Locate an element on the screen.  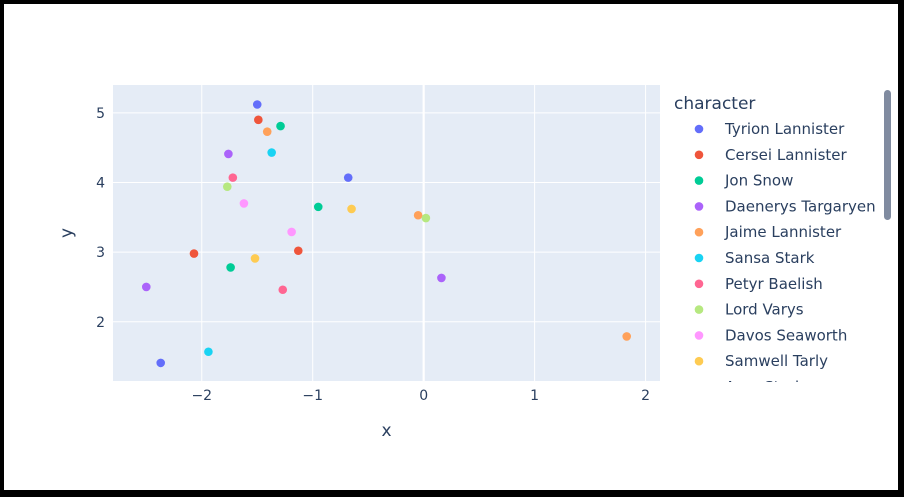
legend-item-label: Daenerys Targaryen is located at coordinates (800, 206).